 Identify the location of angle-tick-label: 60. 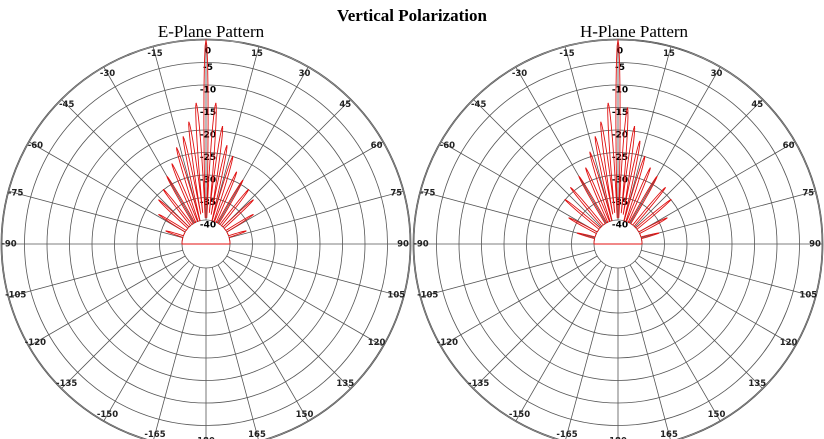
(377, 146).